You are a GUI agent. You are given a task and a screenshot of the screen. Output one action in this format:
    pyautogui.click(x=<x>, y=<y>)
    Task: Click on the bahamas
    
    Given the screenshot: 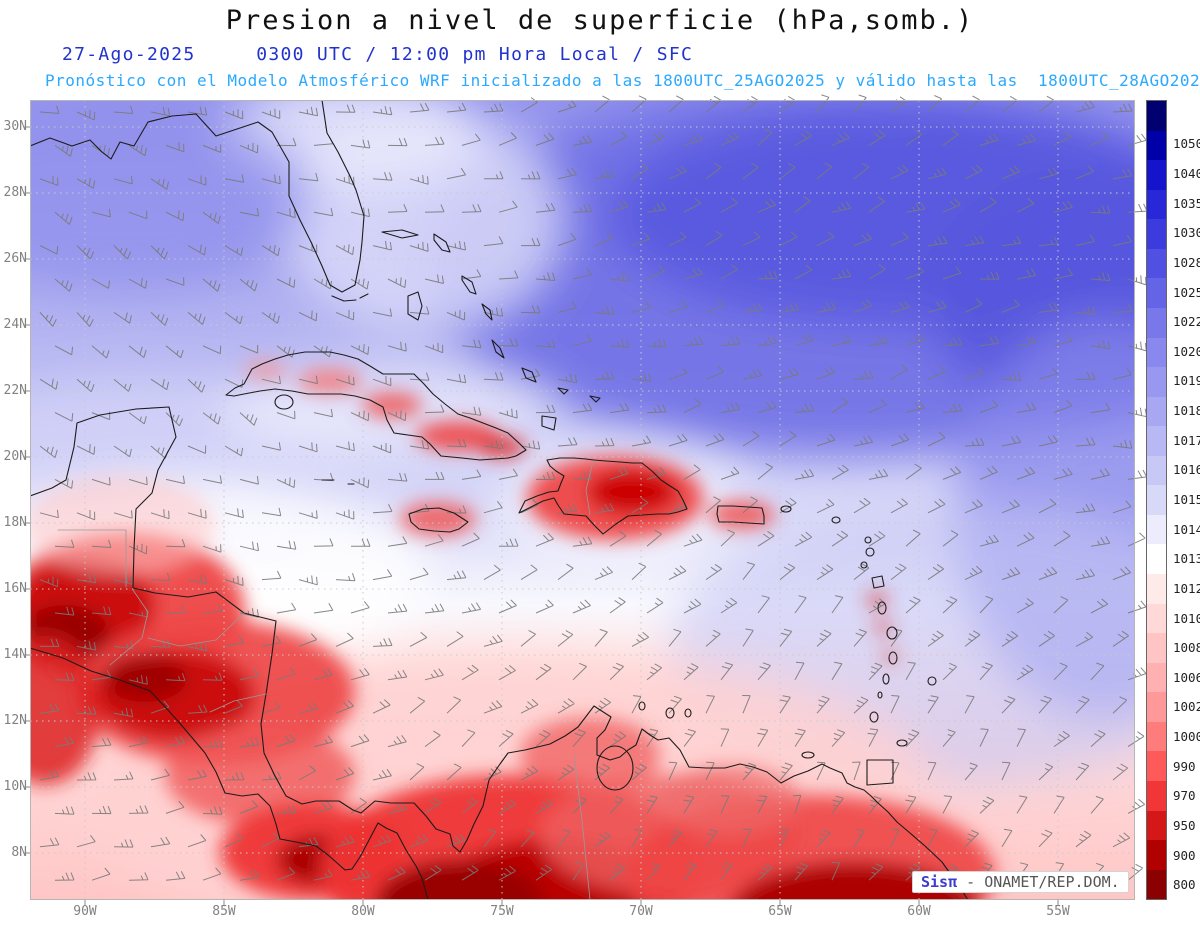 What is the action you would take?
    pyautogui.click(x=491, y=330)
    